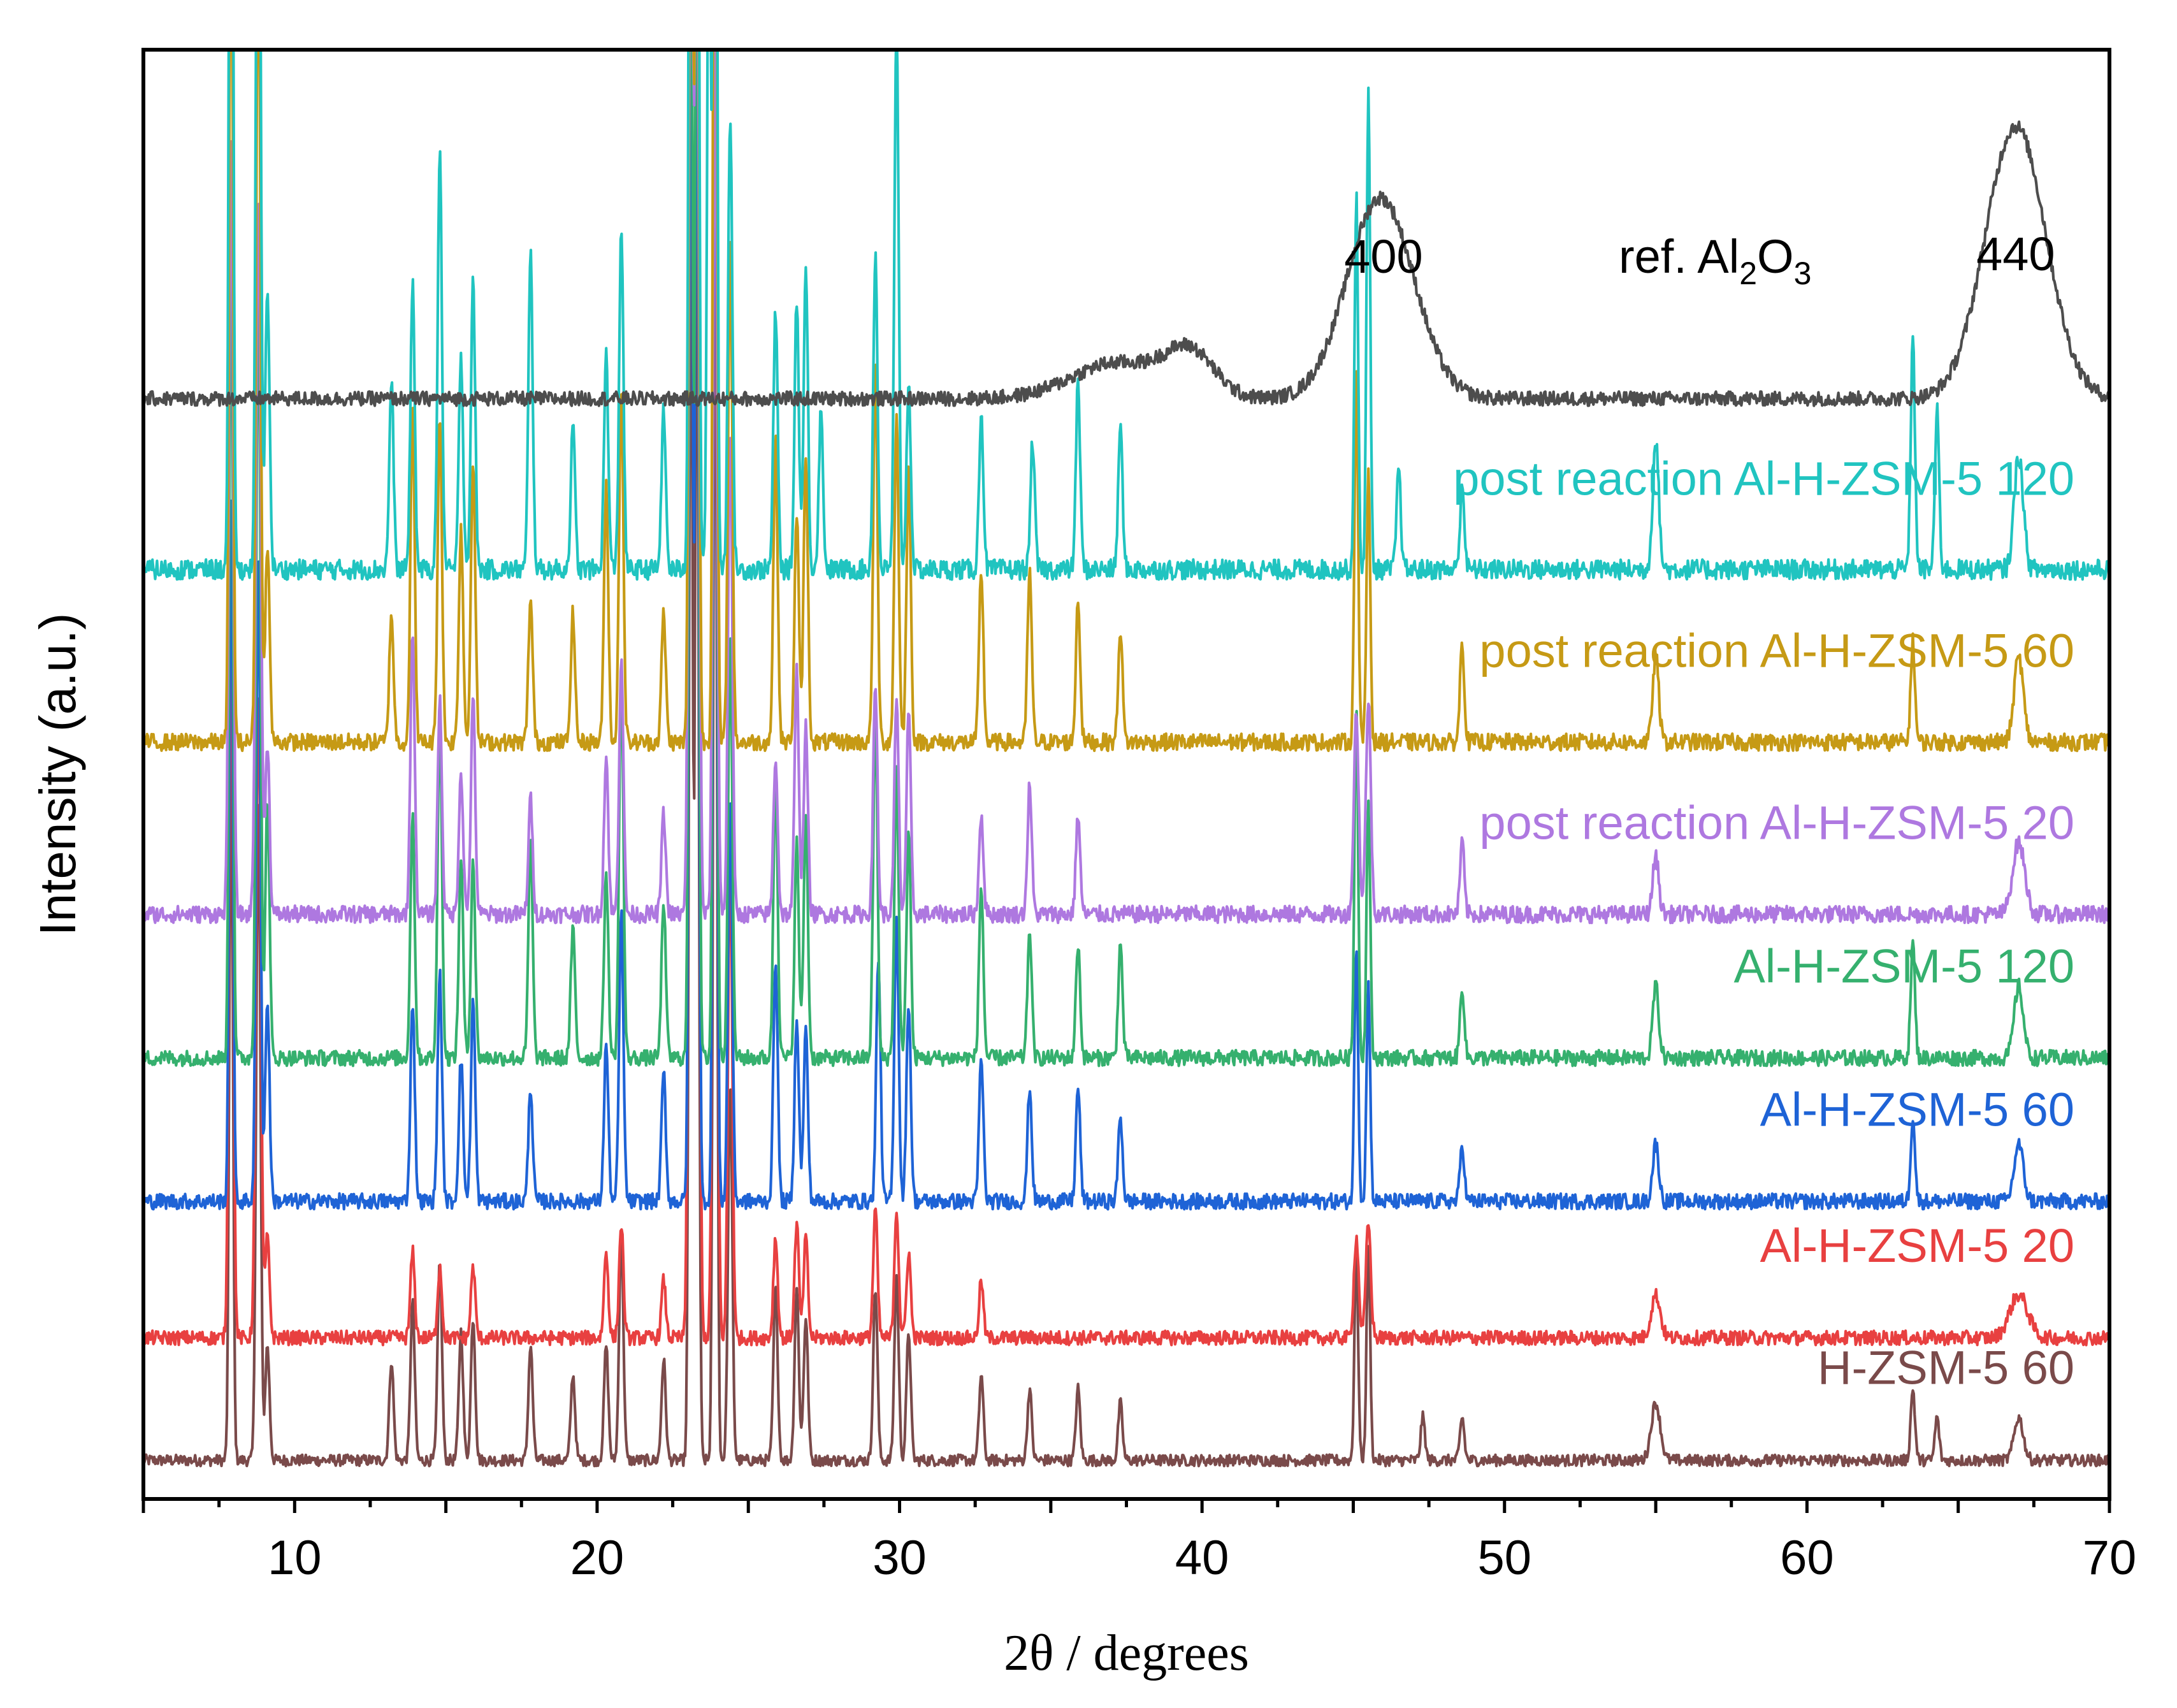 This screenshot has width=2177, height=1708. Describe the element at coordinates (57, 774) in the screenshot. I see `y-axis-label: Intensity (a.u.)` at that location.